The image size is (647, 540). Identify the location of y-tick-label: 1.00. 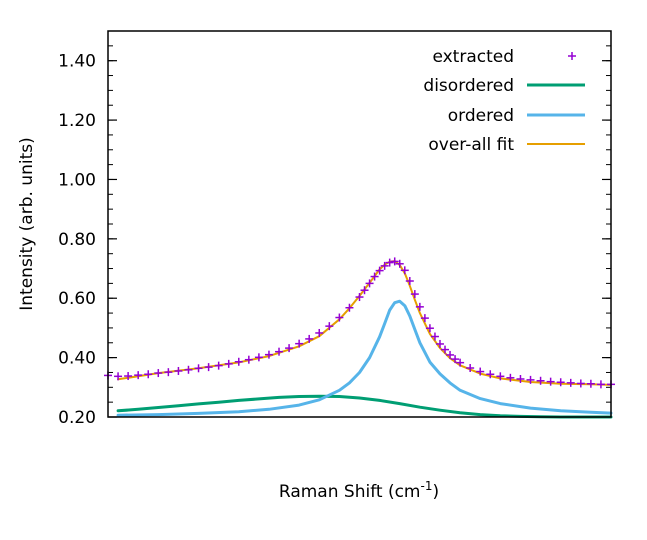
(77, 180).